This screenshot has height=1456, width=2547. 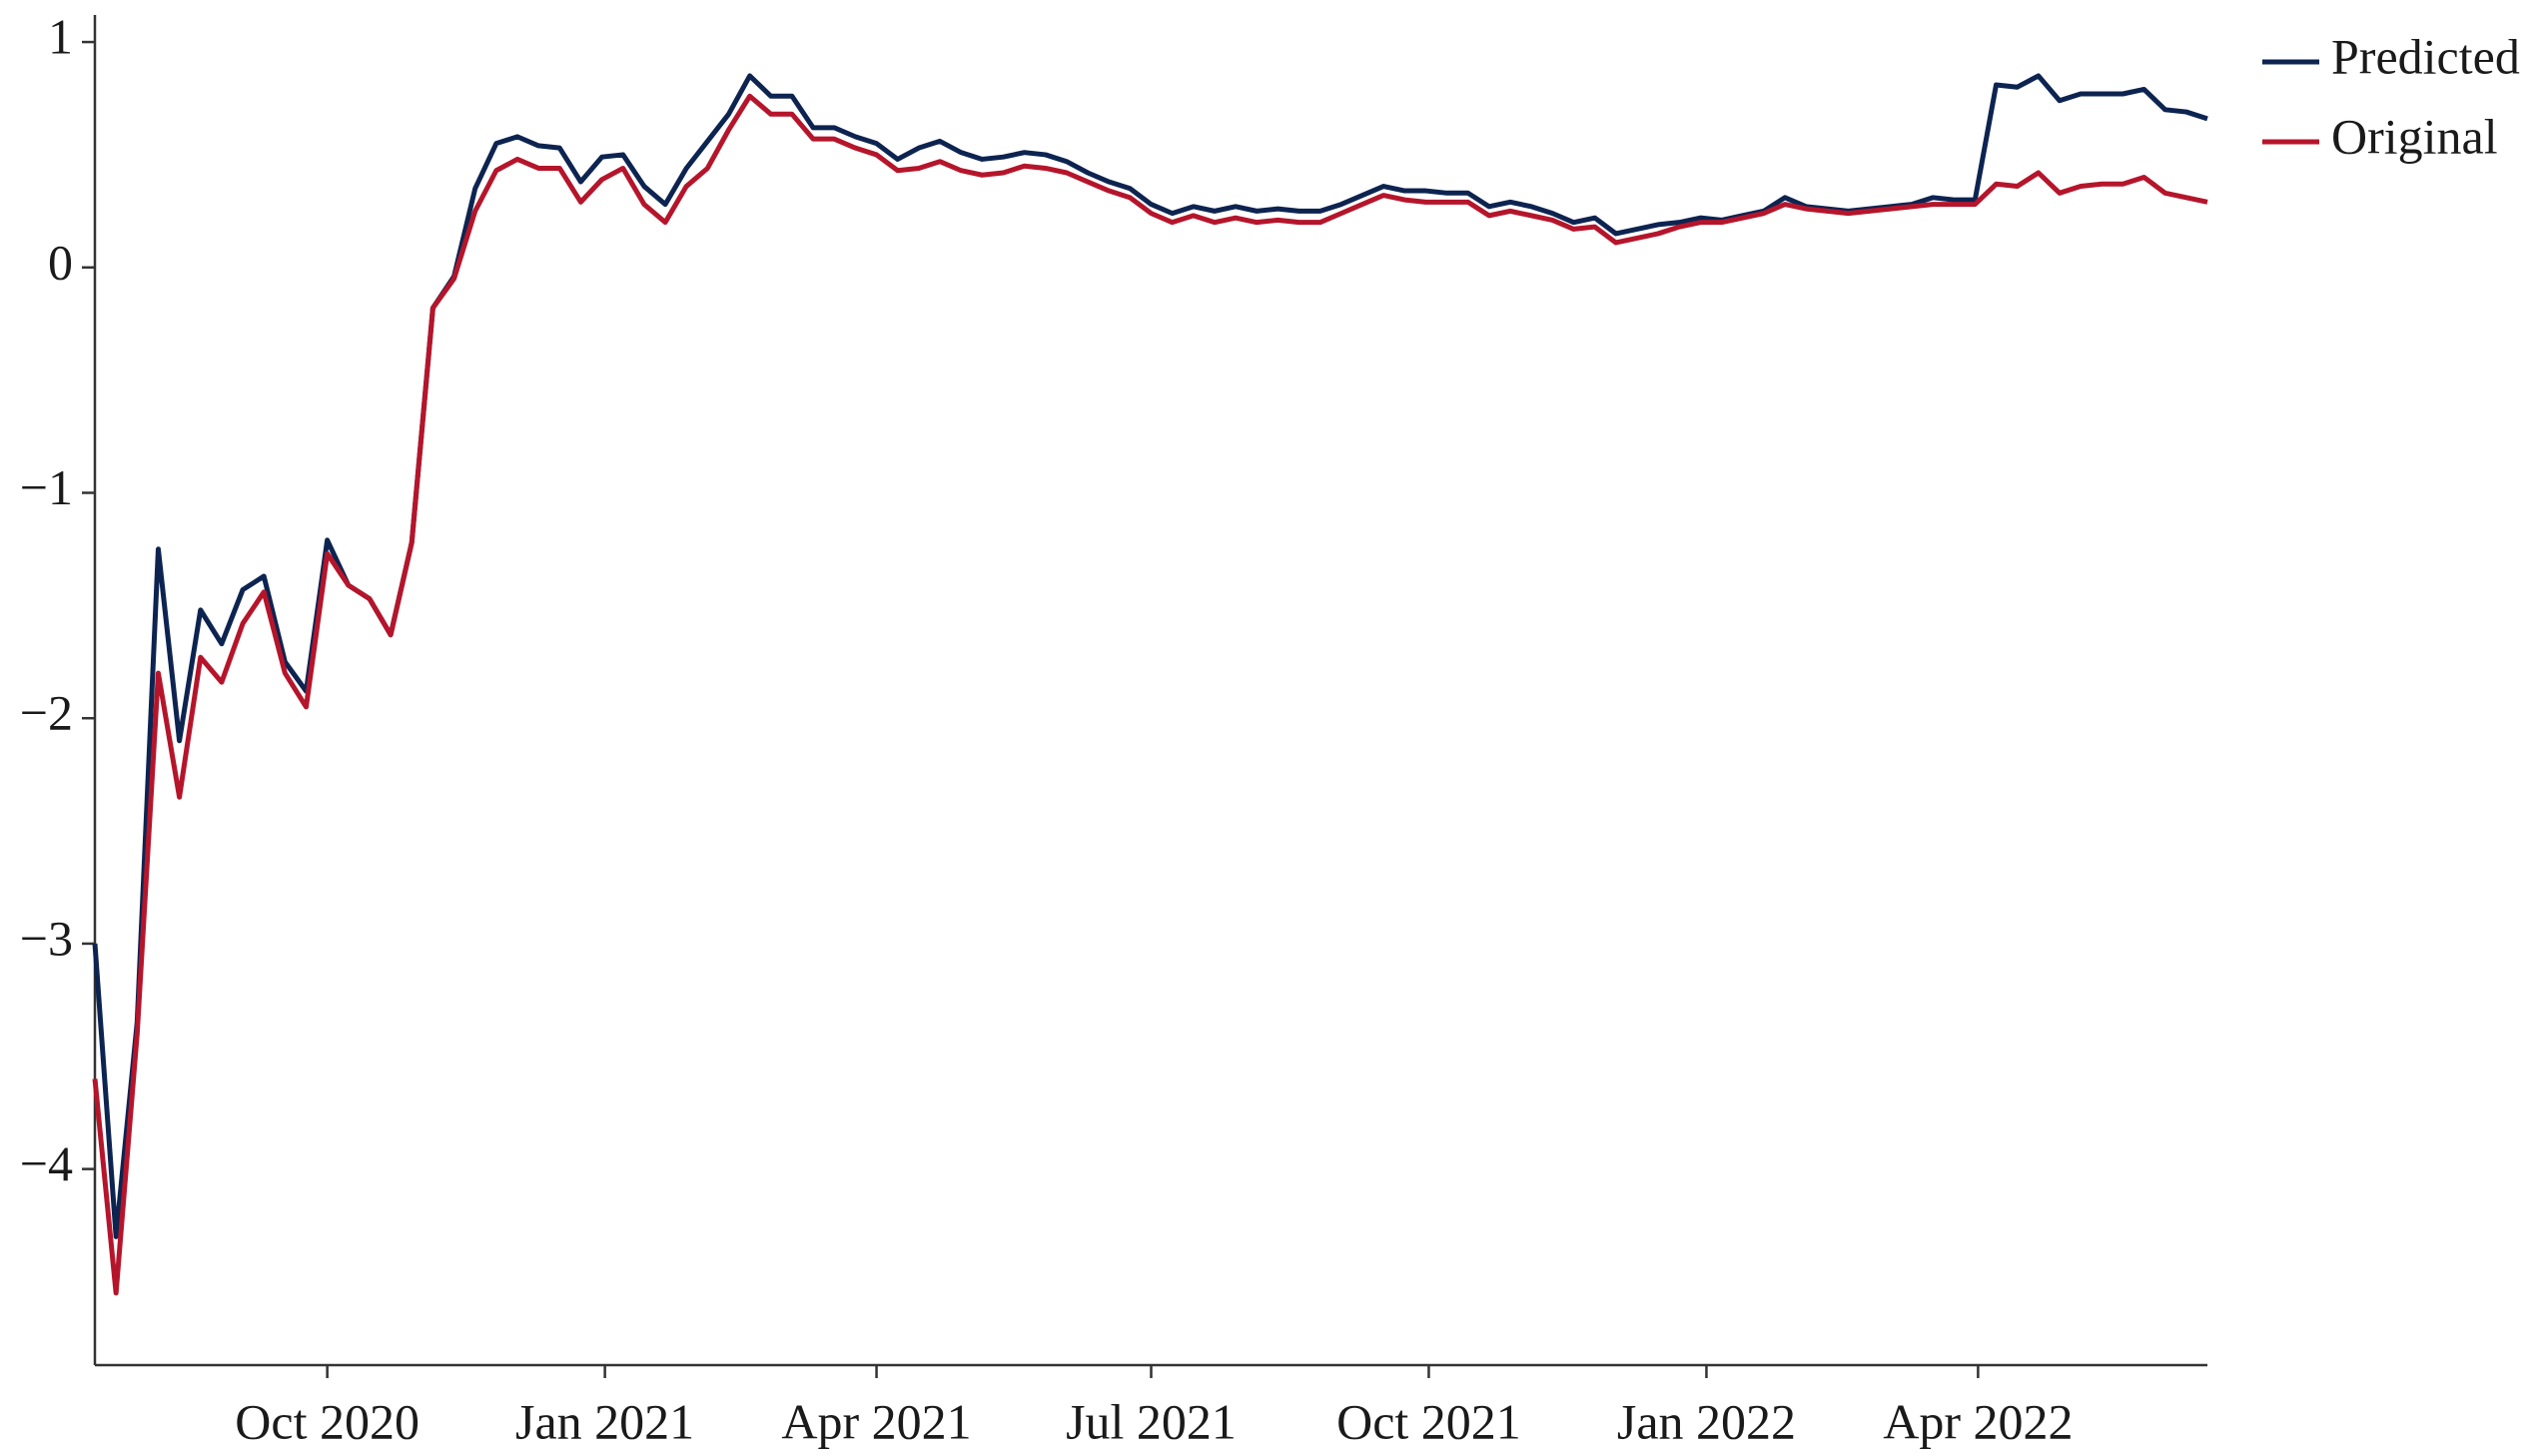 What do you see at coordinates (876, 1421) in the screenshot?
I see `x-tick-label: Apr 2021` at bounding box center [876, 1421].